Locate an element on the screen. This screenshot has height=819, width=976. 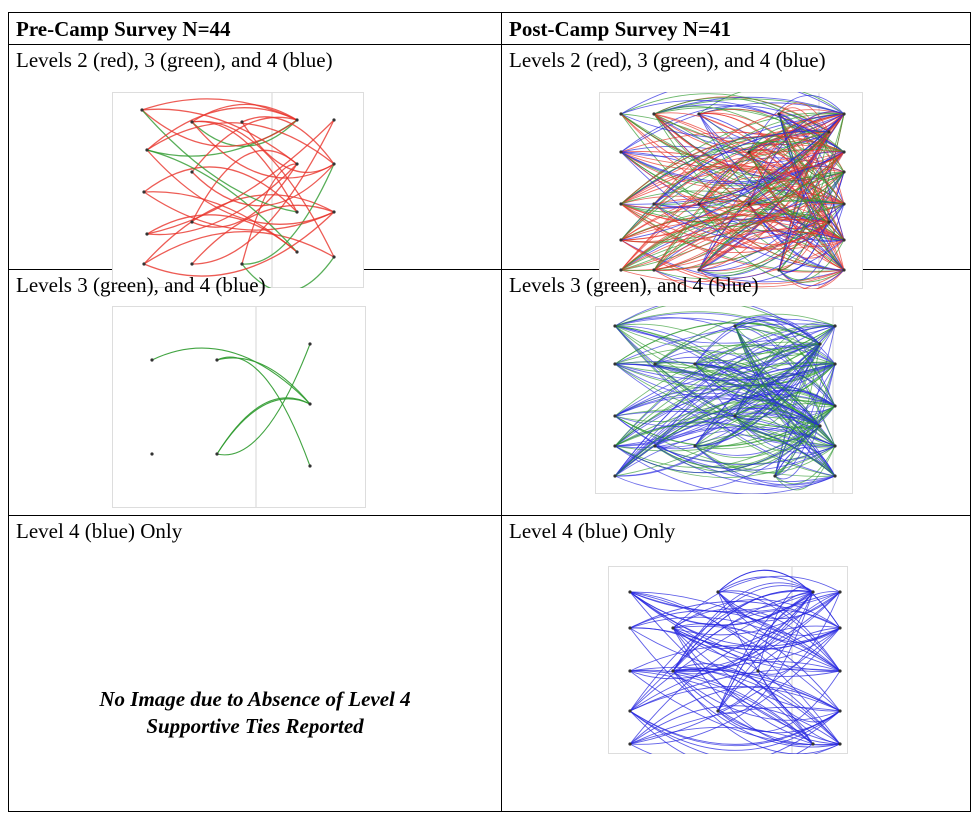
post-level-4-network-image is located at coordinates (728, 660).